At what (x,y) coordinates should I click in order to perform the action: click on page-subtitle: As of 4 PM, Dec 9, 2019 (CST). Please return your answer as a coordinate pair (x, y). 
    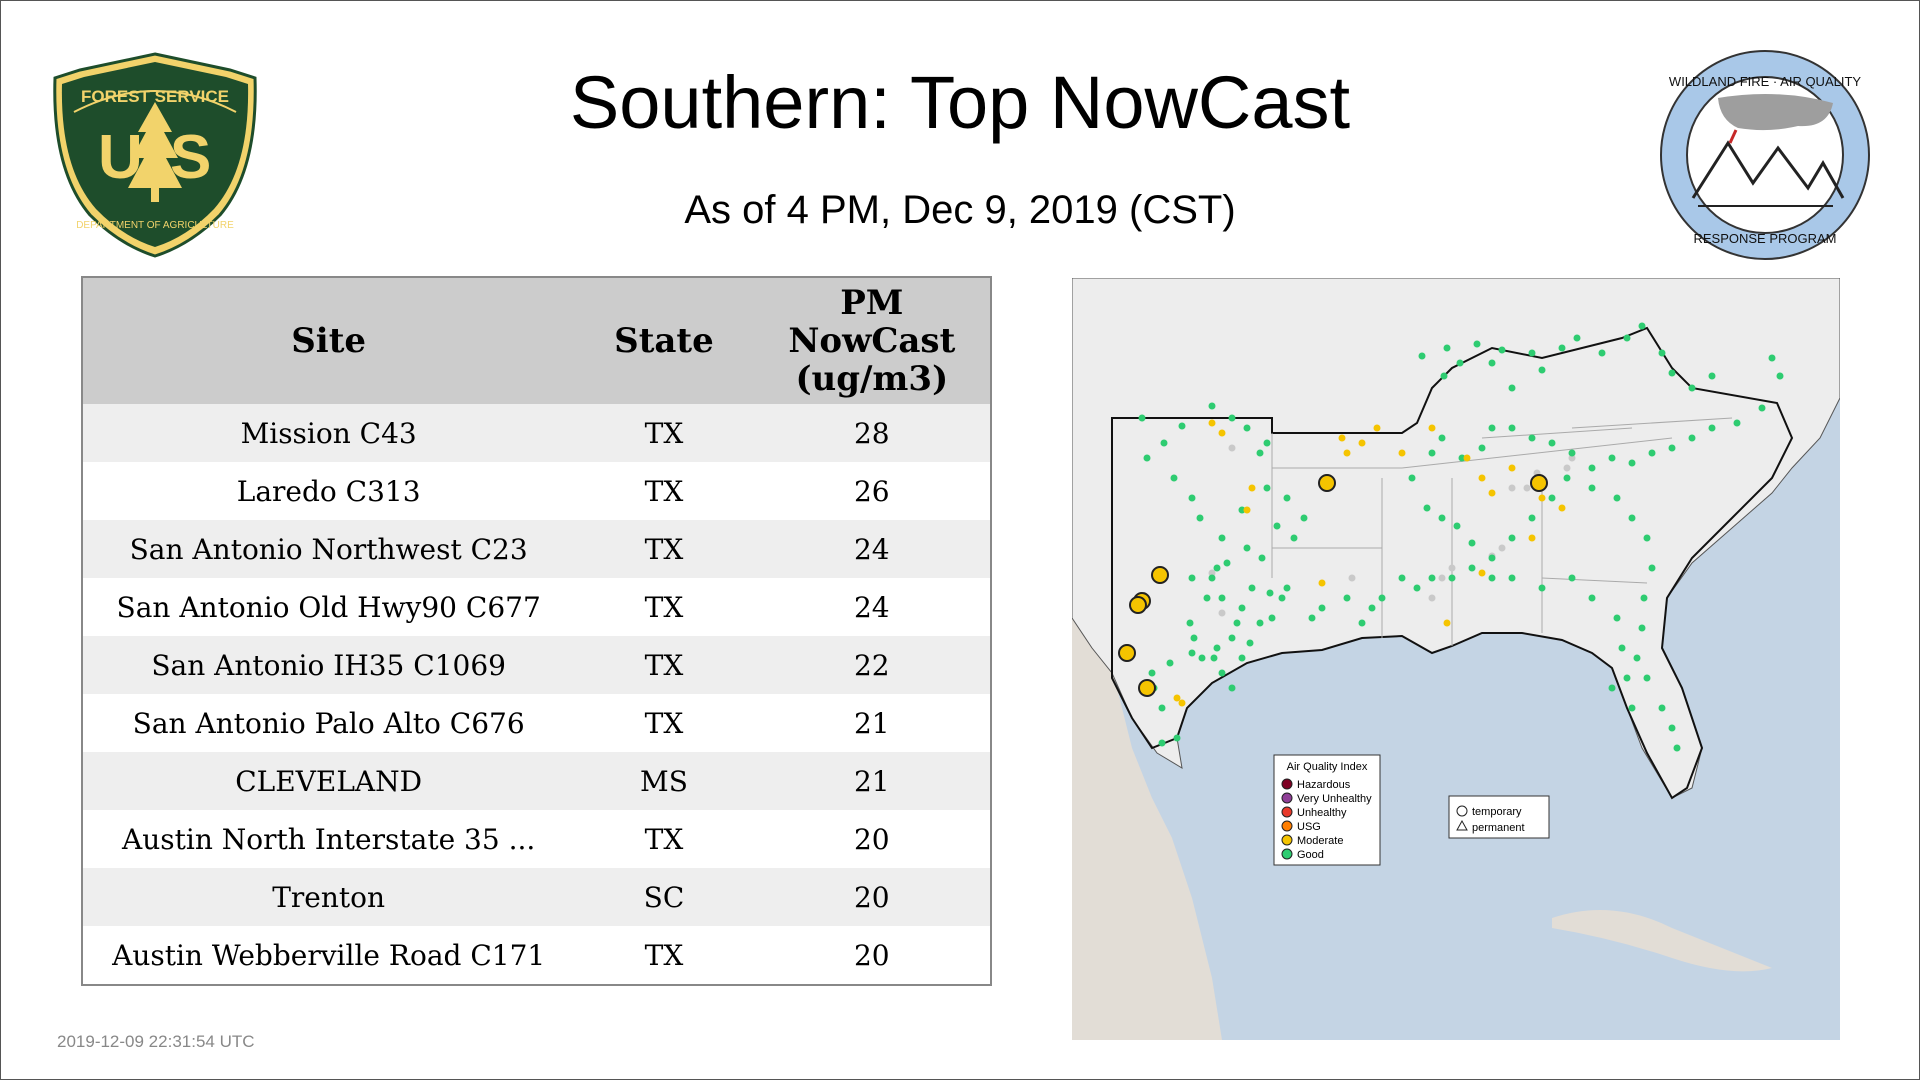
    Looking at the image, I should click on (960, 210).